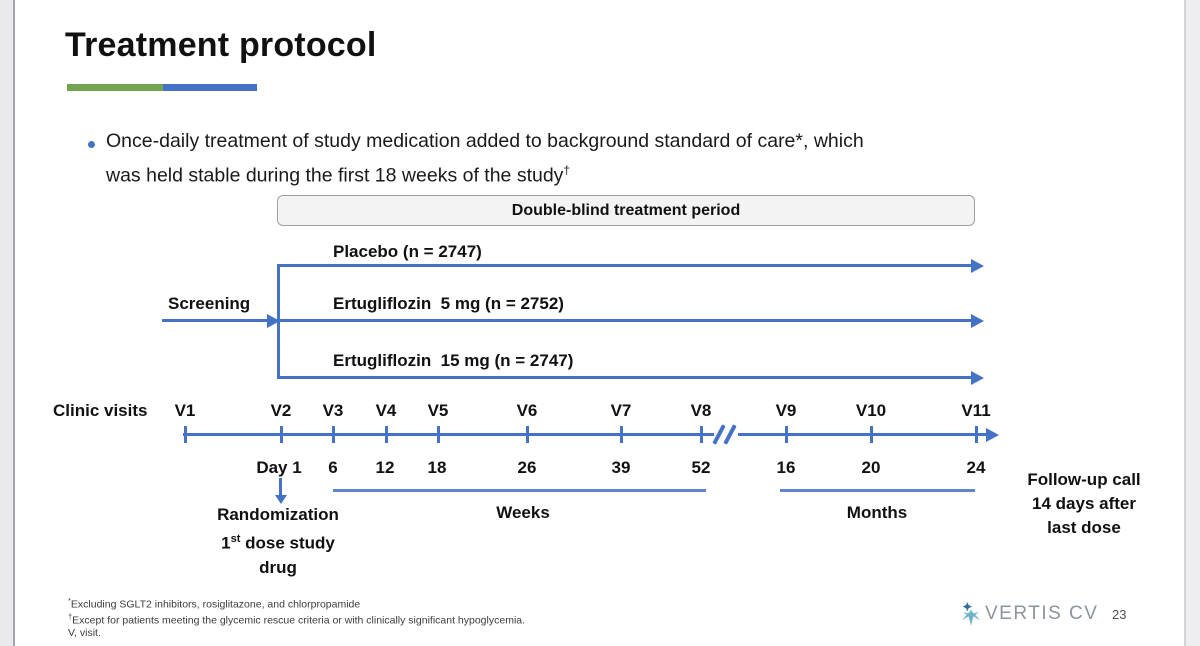  What do you see at coordinates (216, 320) in the screenshot?
I see `screening-arrow-line` at bounding box center [216, 320].